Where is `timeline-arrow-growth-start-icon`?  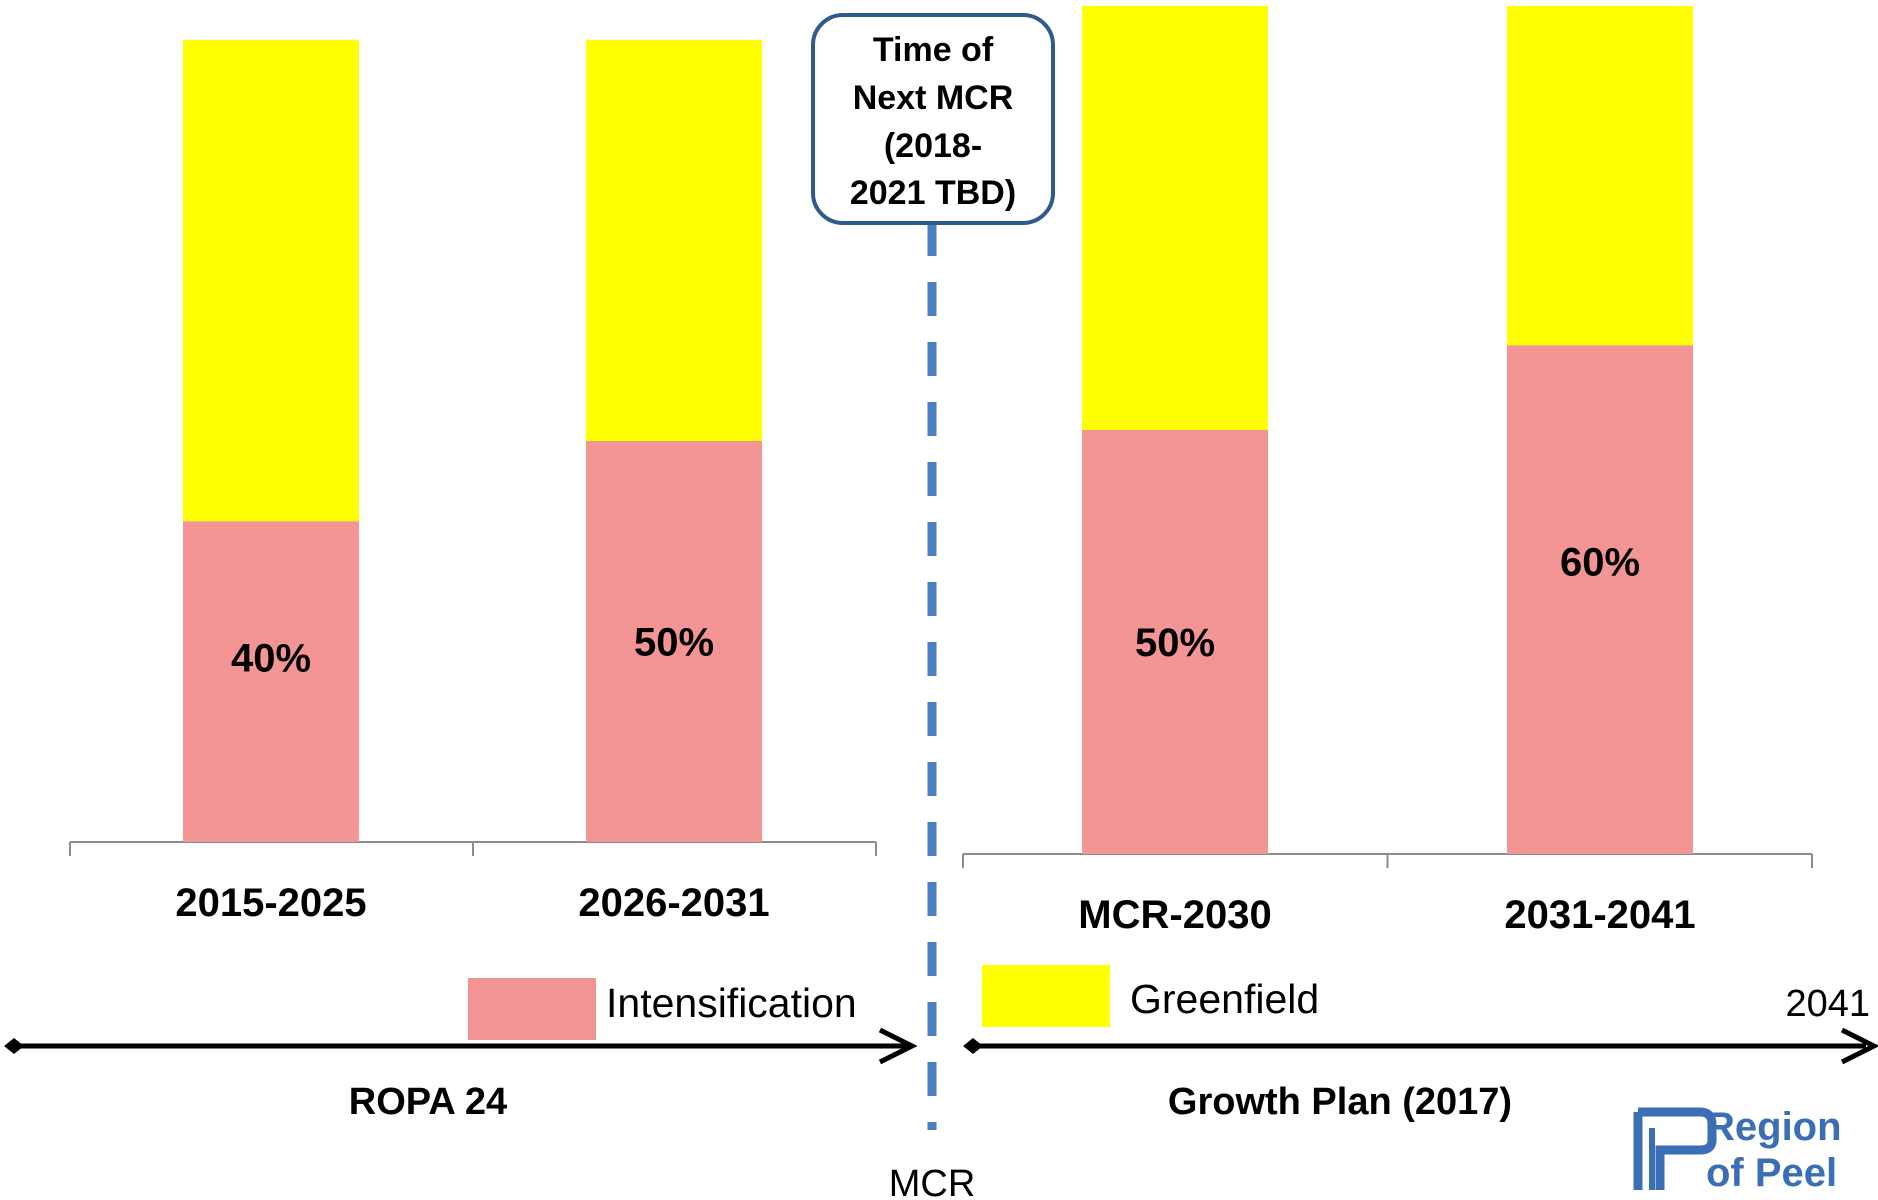 timeline-arrow-growth-start-icon is located at coordinates (973, 1046).